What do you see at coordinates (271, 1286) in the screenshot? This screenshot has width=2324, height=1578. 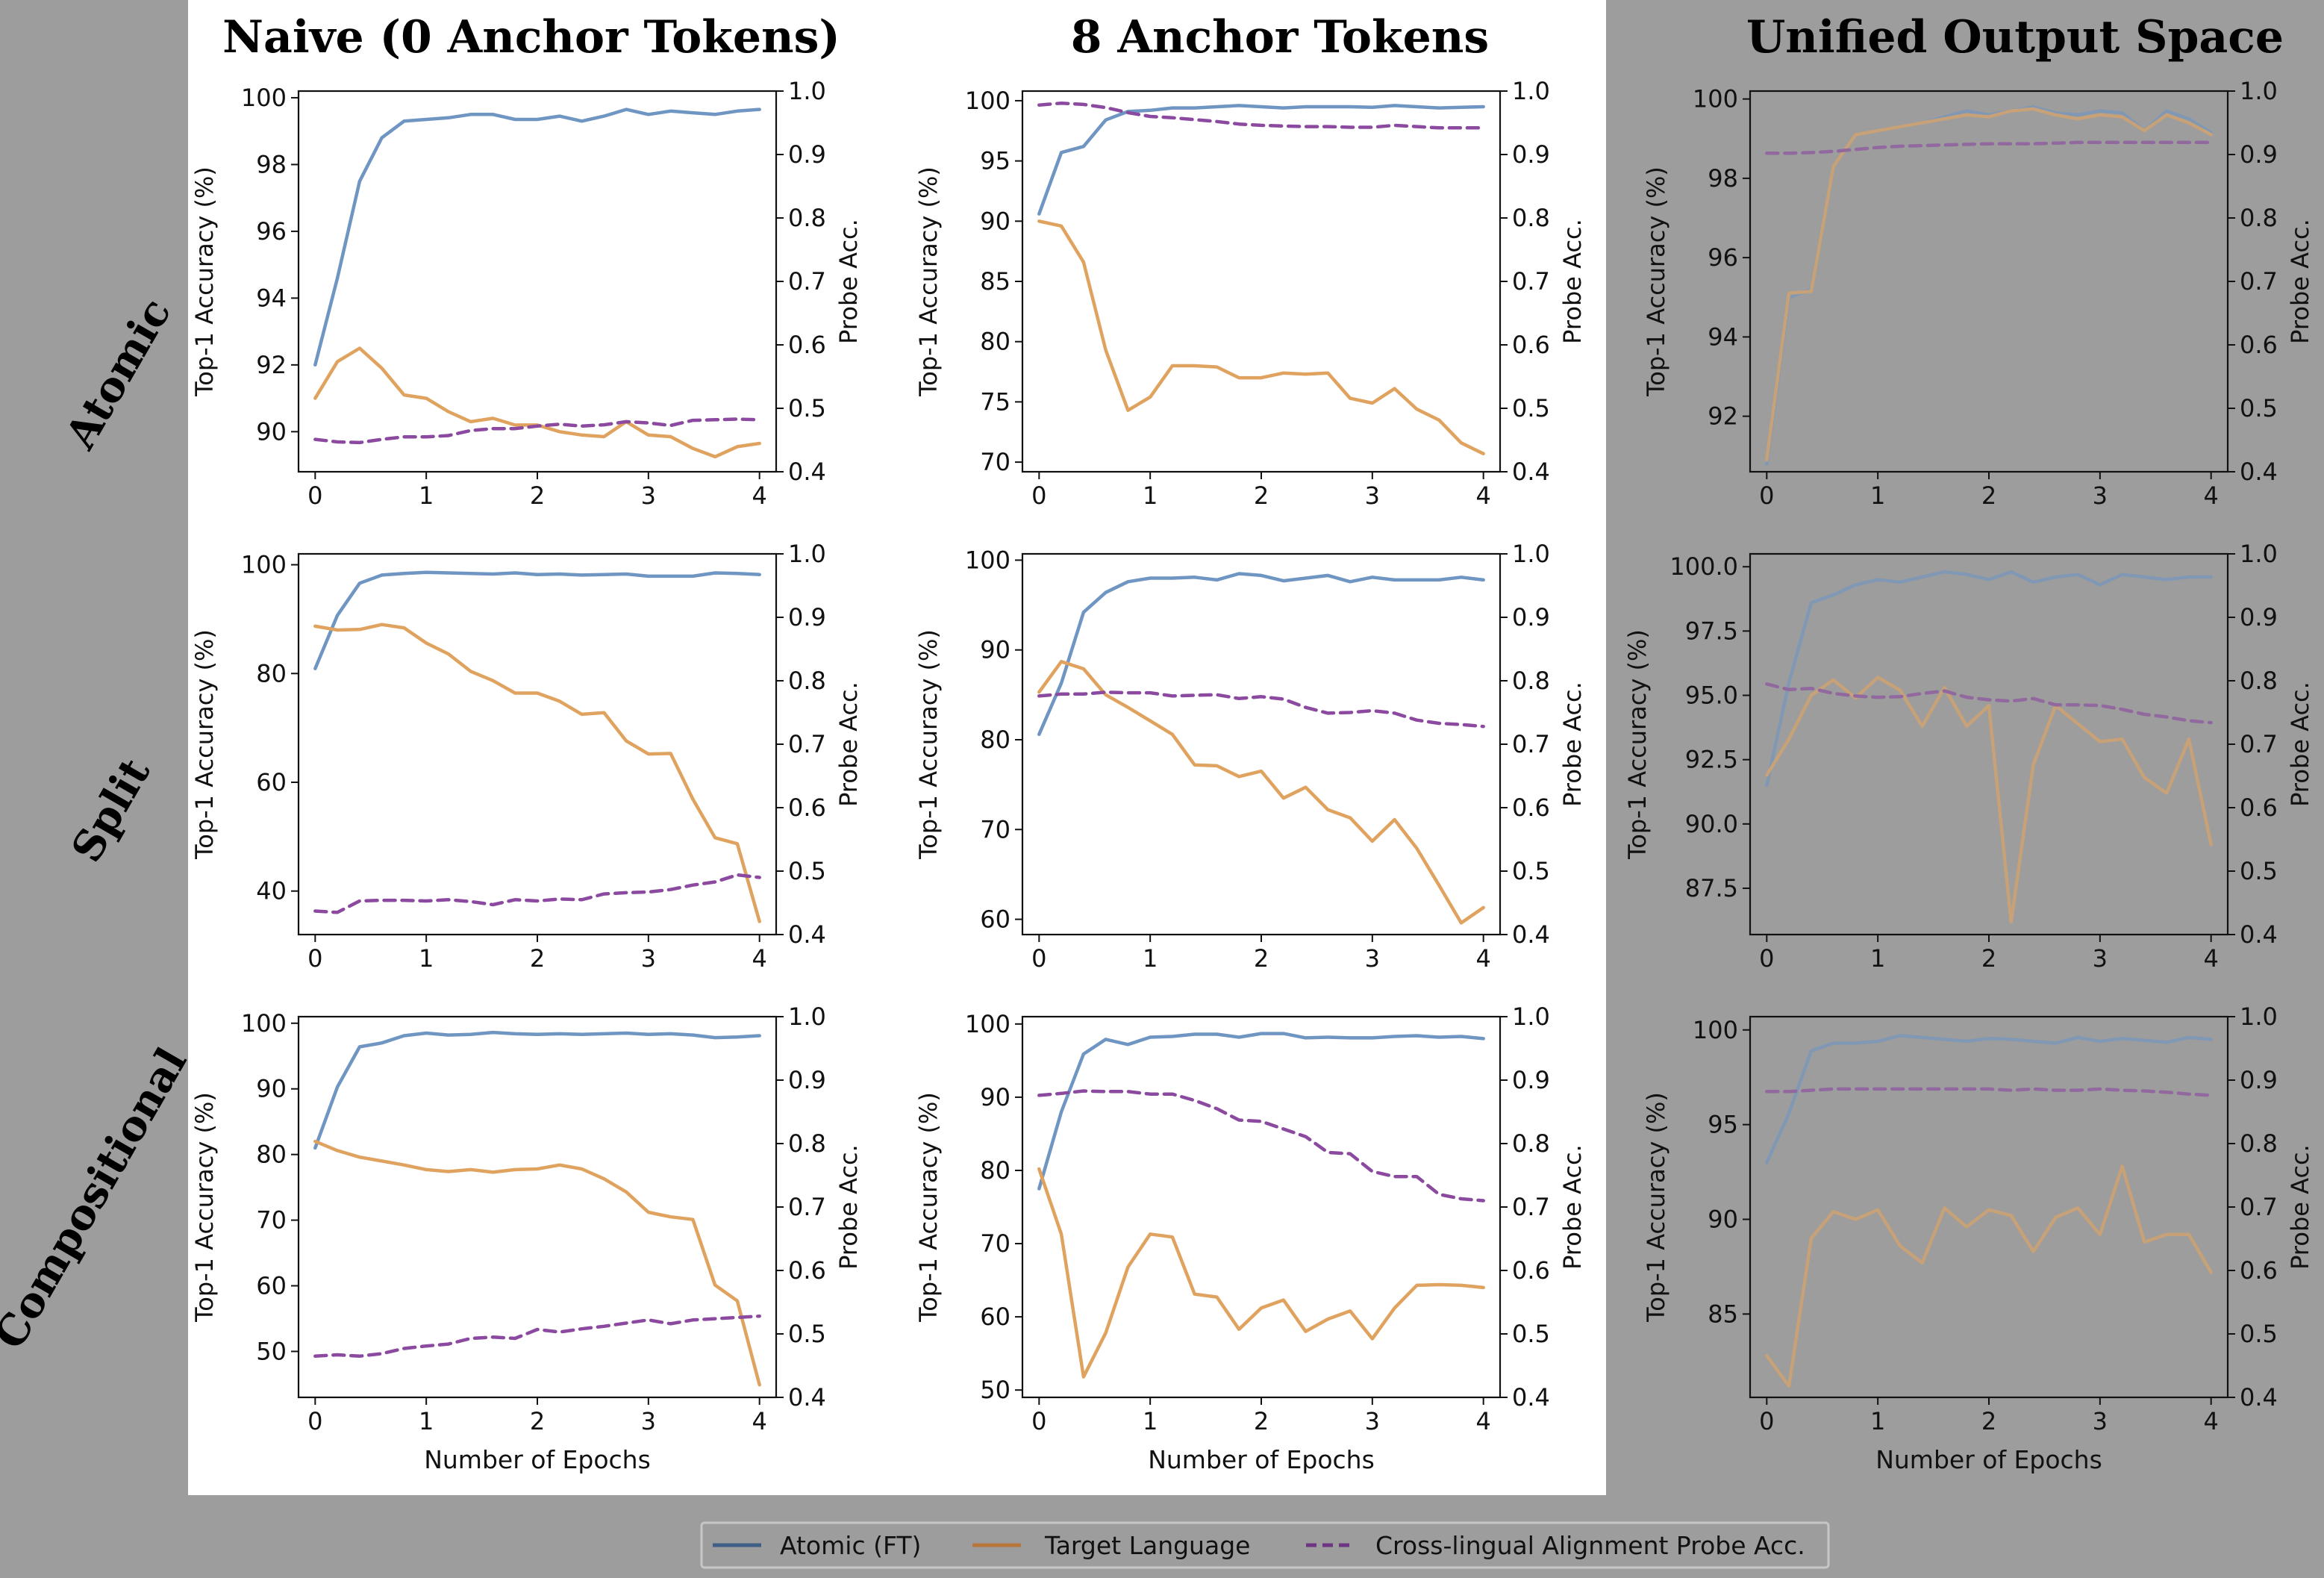 I see `chart-compositional-naive-0-anchor-tokens-ytick-label: 60` at bounding box center [271, 1286].